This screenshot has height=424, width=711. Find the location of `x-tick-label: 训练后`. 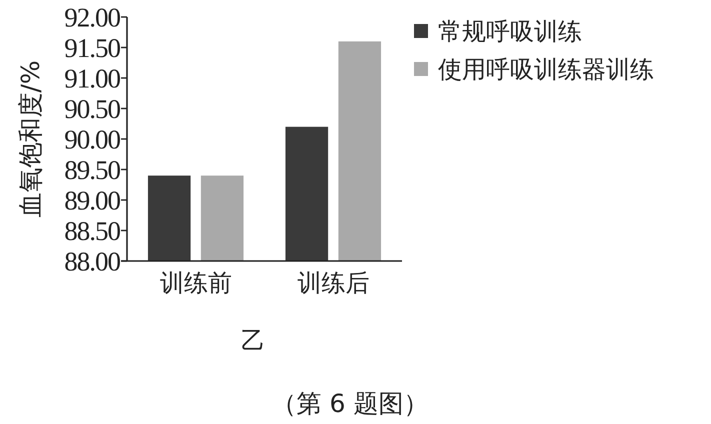

x-tick-label: 训练后 is located at coordinates (333, 283).